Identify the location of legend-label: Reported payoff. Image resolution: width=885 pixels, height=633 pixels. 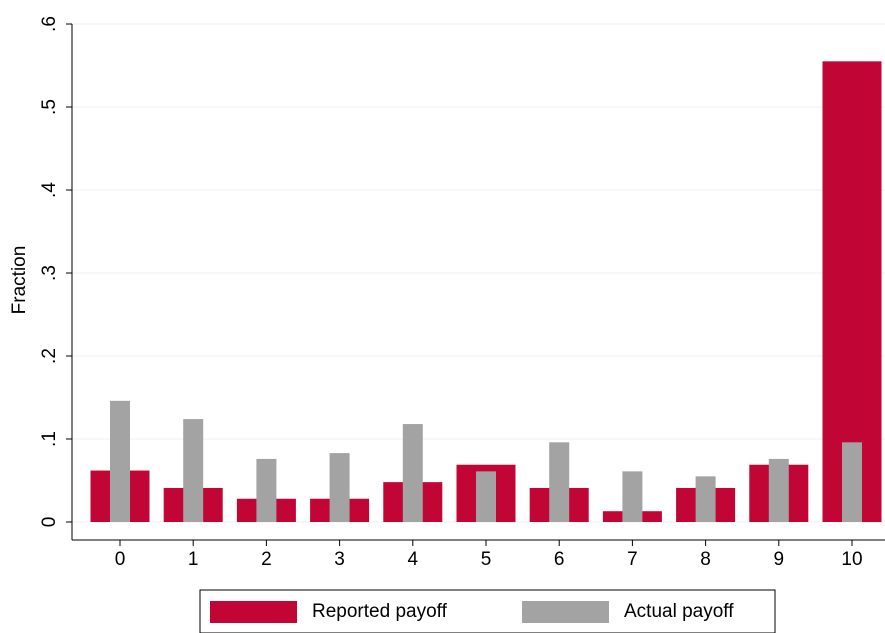
(380, 611).